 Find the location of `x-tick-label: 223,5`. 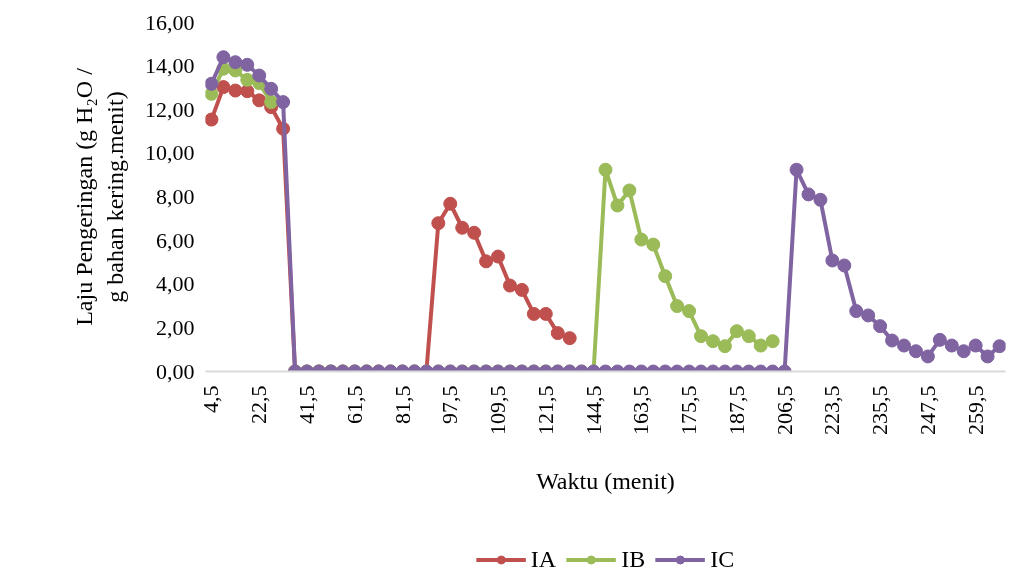

x-tick-label: 223,5 is located at coordinates (832, 410).